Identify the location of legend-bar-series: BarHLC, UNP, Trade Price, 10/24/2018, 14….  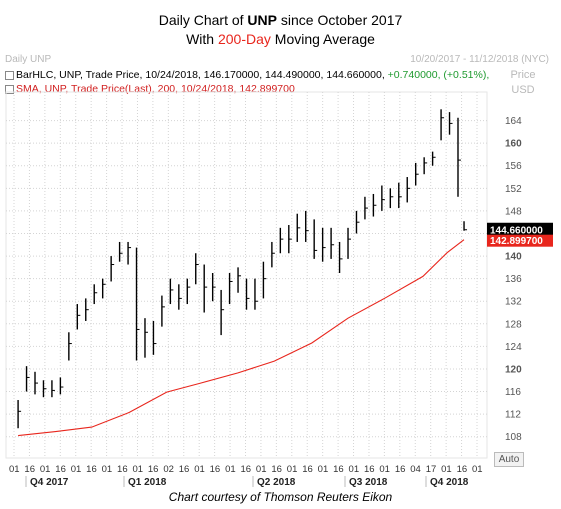
(247, 75).